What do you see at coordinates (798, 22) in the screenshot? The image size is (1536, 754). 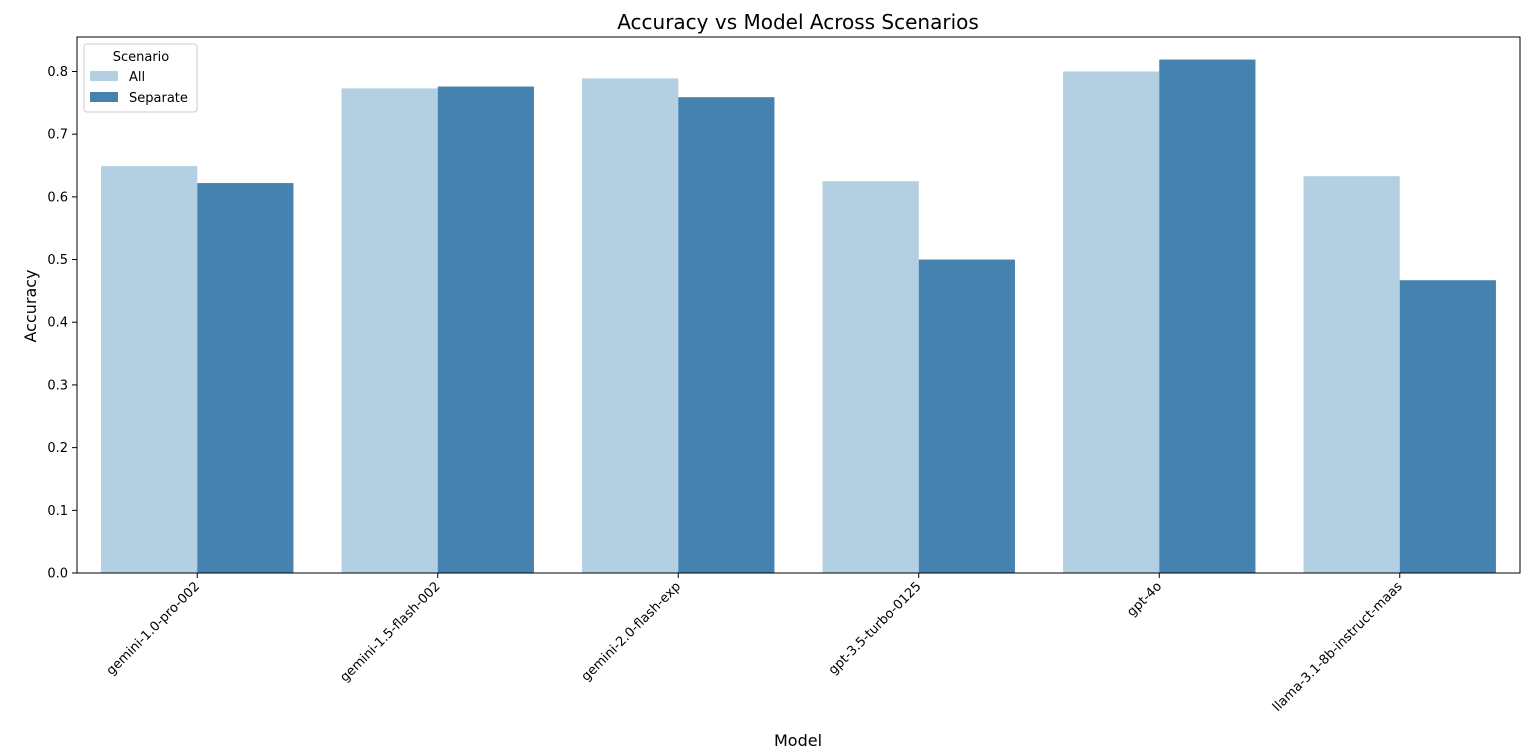 I see `chart-title: Accuracy vs Model Across Scenarios` at bounding box center [798, 22].